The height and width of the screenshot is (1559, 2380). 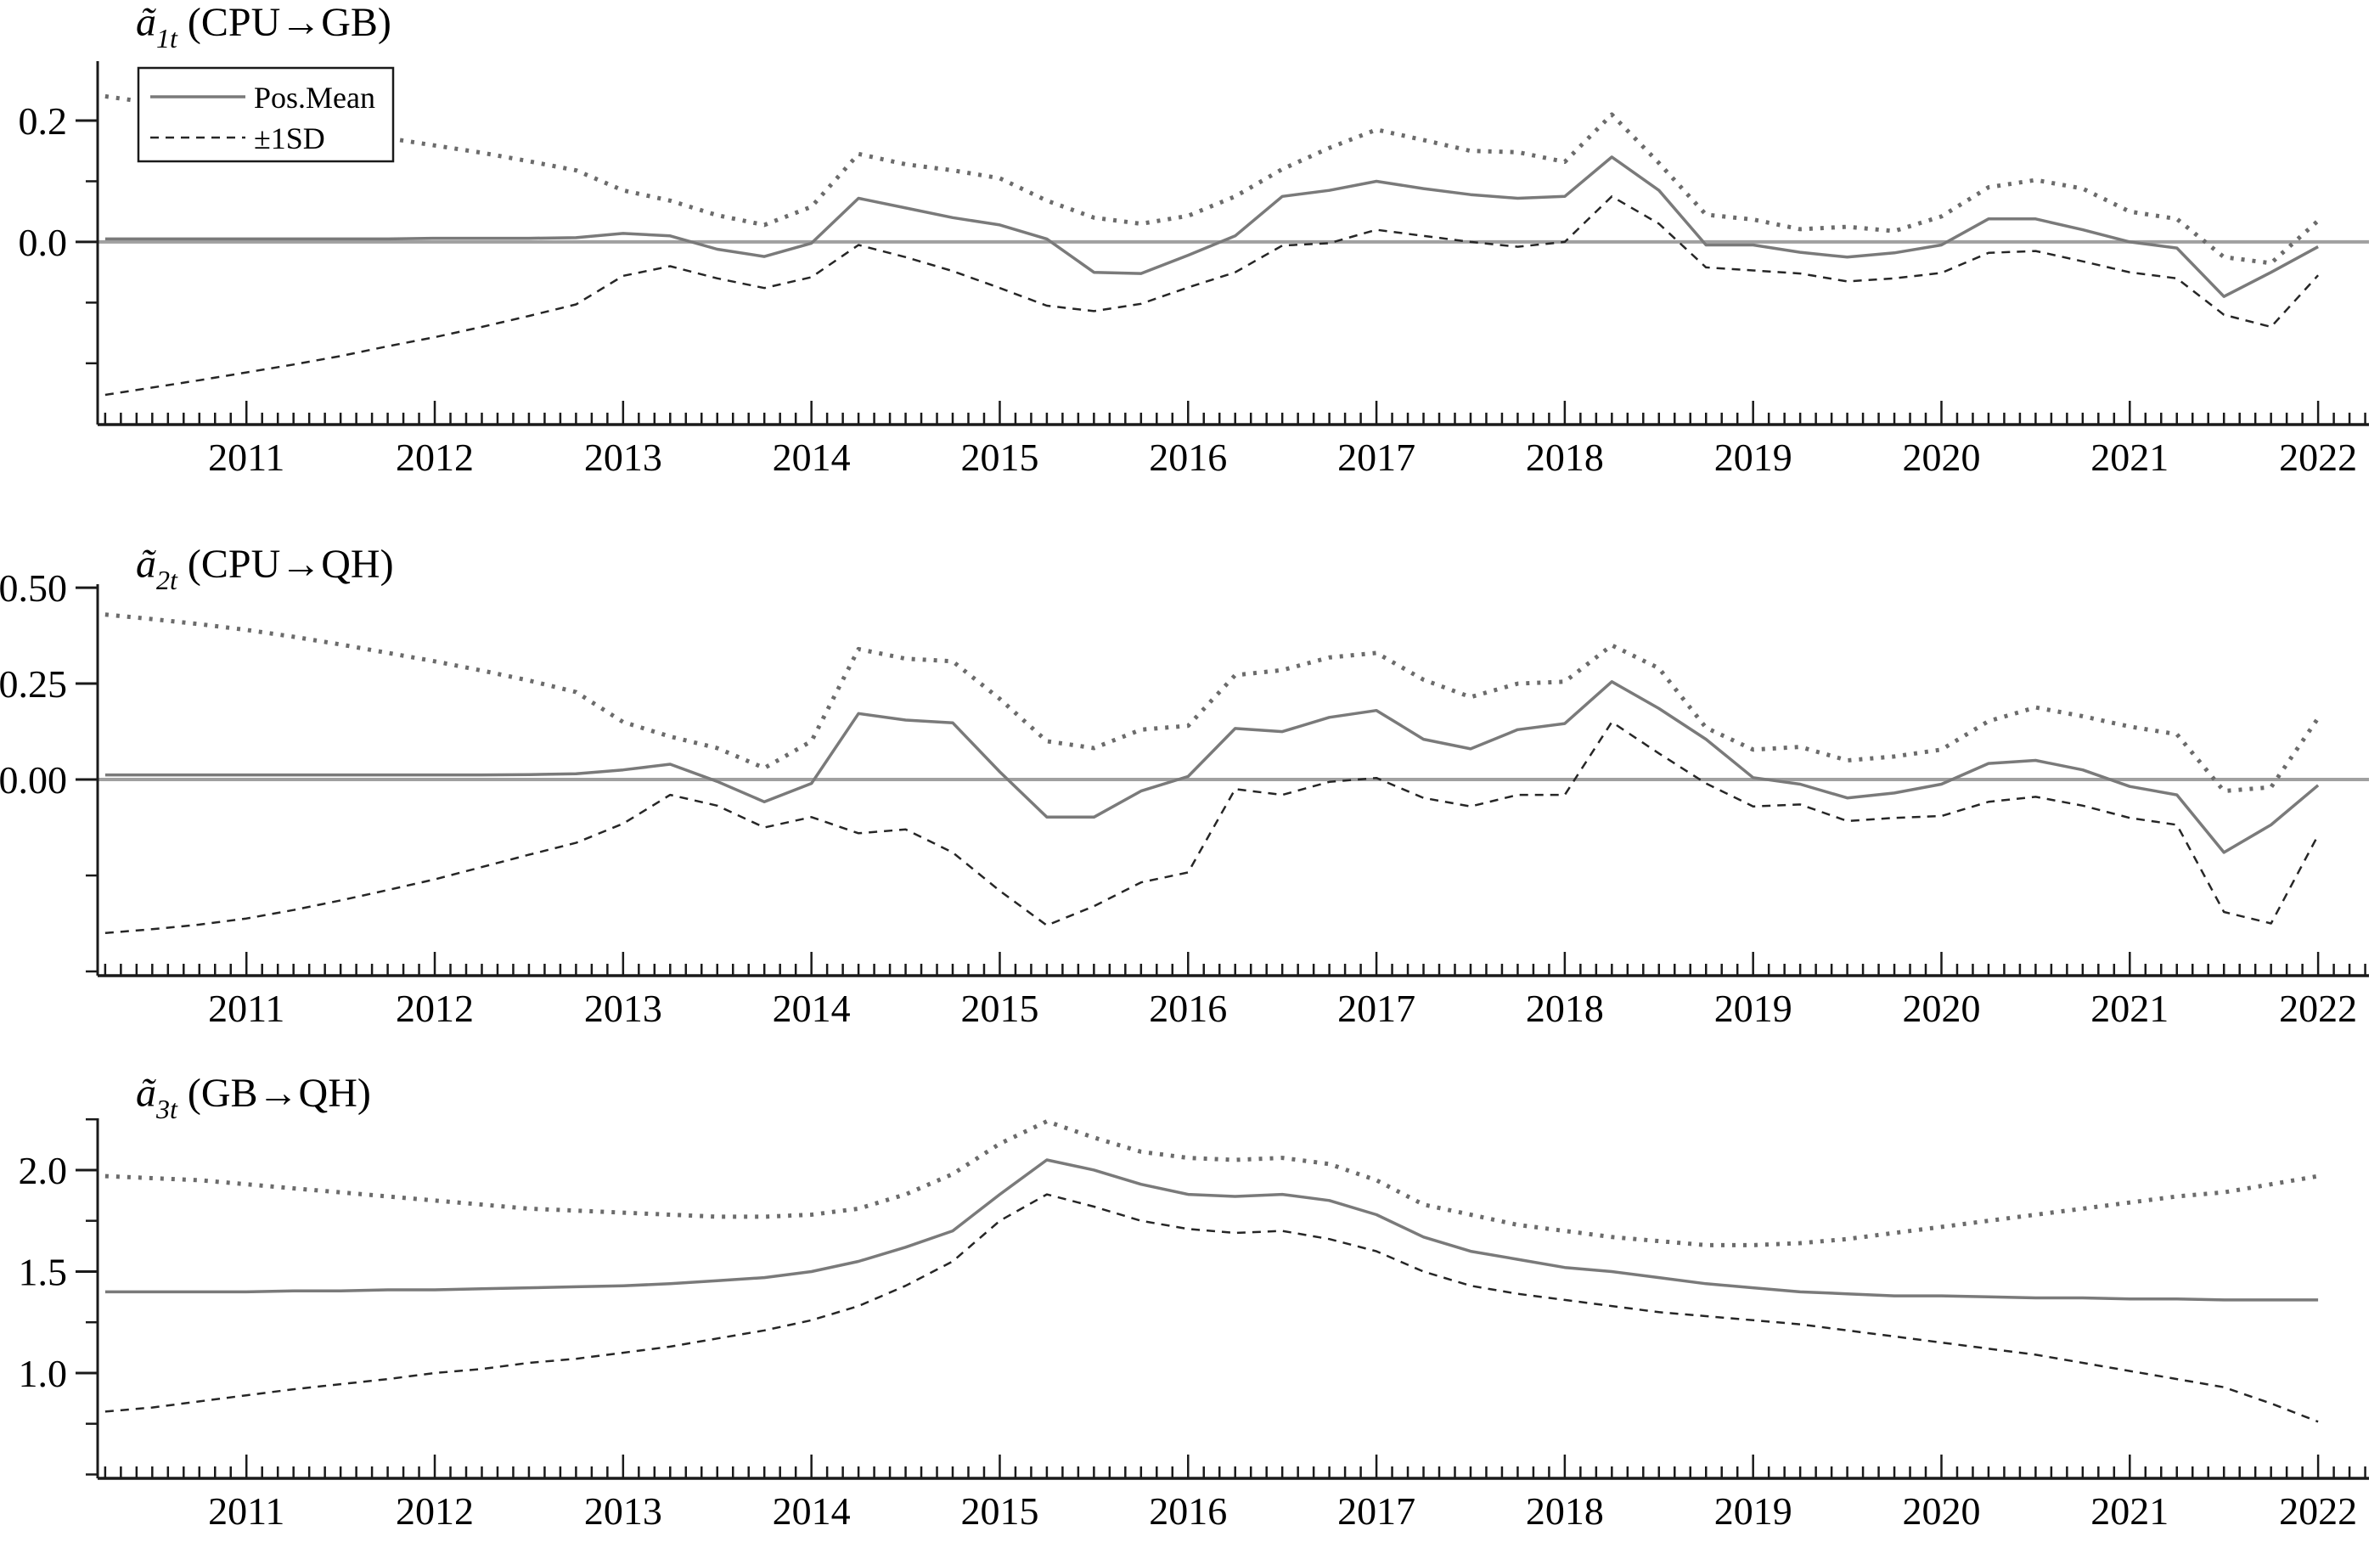 I want to click on legend-box, so click(x=266, y=115).